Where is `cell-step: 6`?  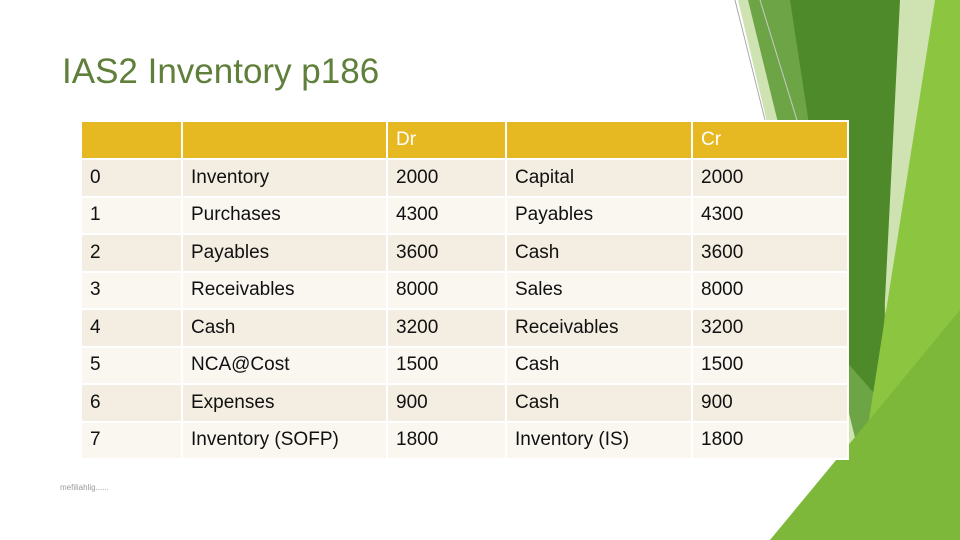
cell-step: 6 is located at coordinates (131, 403).